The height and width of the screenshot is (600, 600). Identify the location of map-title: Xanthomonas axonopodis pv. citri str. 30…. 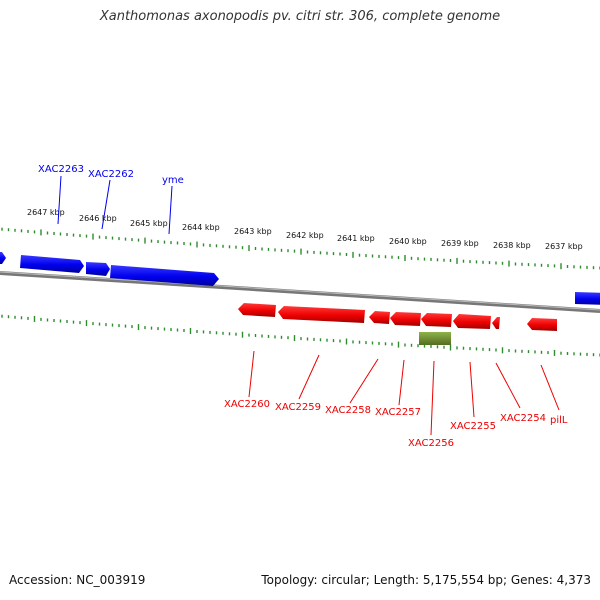
(300, 16).